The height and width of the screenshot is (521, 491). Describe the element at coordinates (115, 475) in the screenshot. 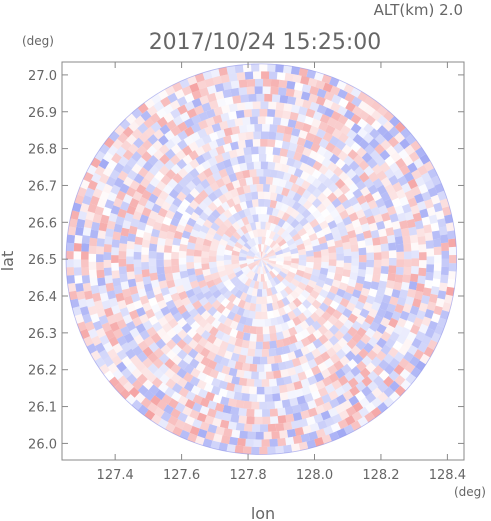

I see `x-tick-label: 127.4` at that location.